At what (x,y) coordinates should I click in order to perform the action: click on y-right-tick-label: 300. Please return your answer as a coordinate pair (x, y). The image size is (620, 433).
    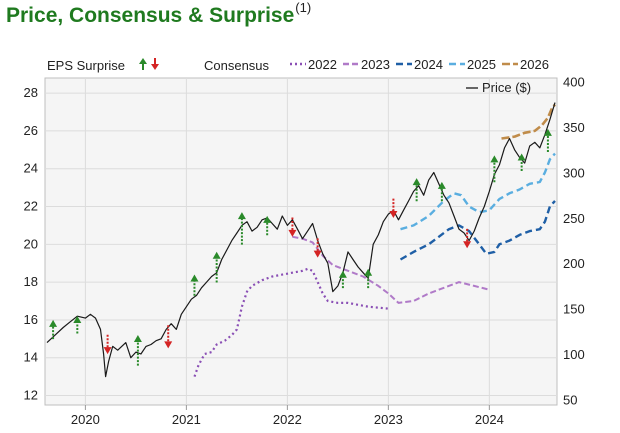
    Looking at the image, I should click on (574, 172).